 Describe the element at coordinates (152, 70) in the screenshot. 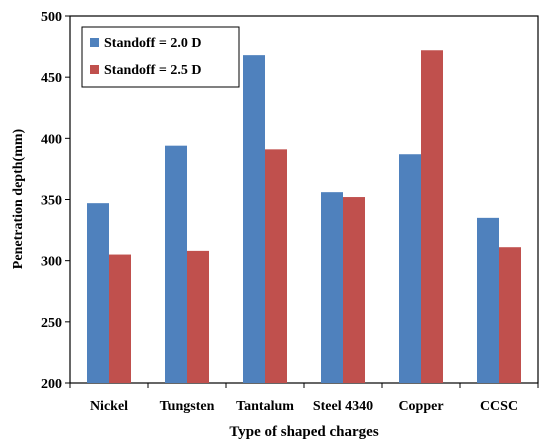

I see `legend-label-series-2: Standoff = 2.5 D` at that location.